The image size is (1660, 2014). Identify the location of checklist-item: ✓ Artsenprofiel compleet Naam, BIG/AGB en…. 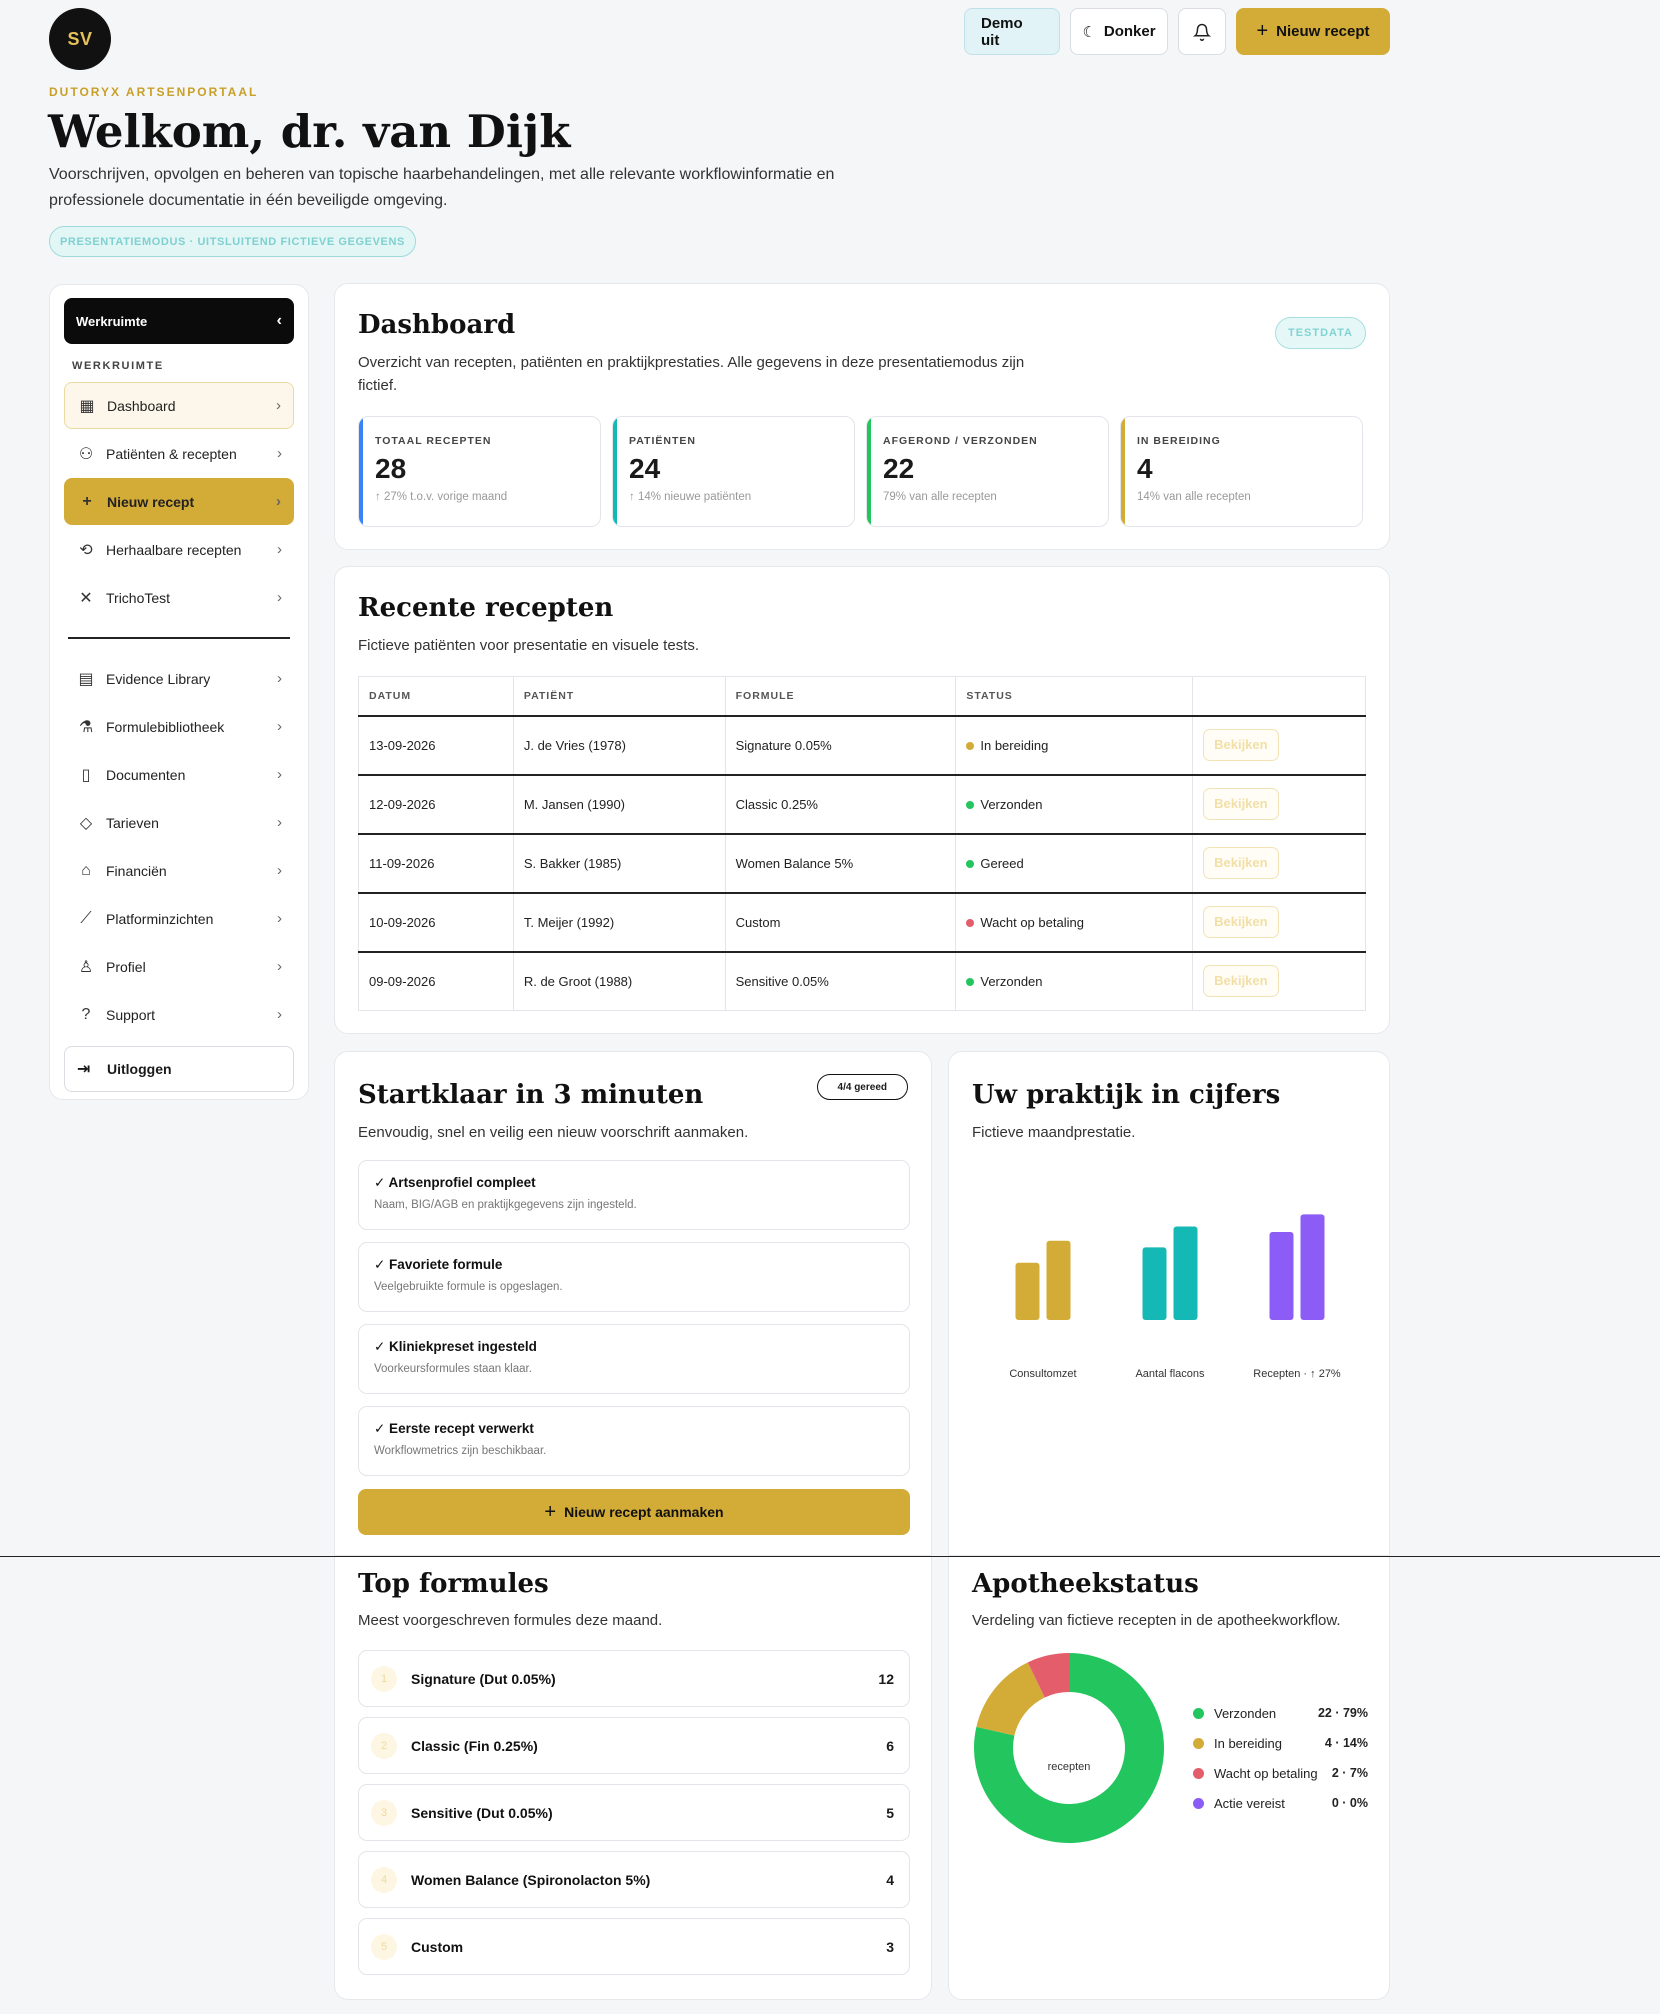
(634, 1195).